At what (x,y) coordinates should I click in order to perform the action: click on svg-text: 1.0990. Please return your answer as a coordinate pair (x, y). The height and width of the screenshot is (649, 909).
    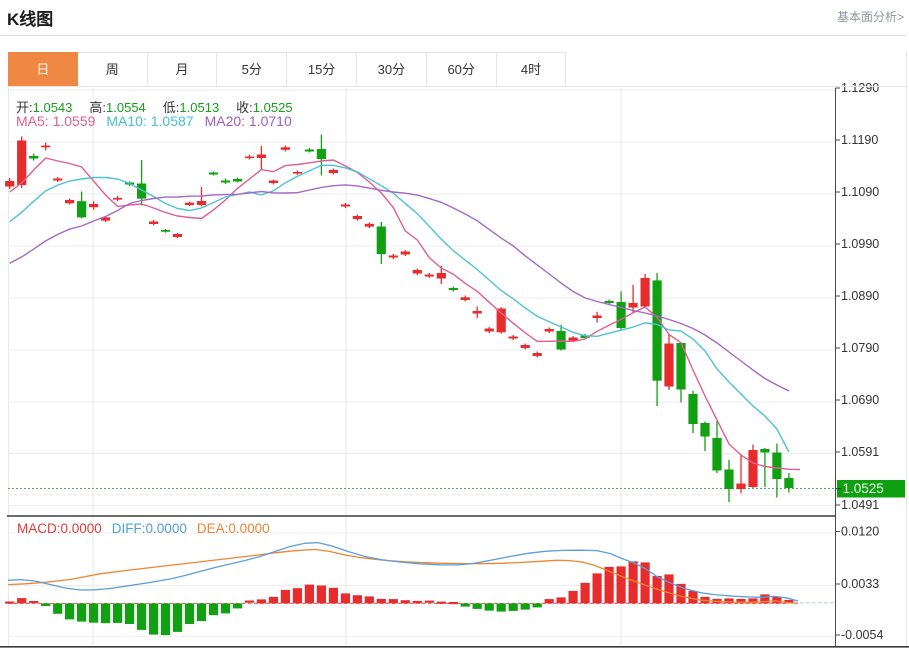
    Looking at the image, I should click on (860, 244).